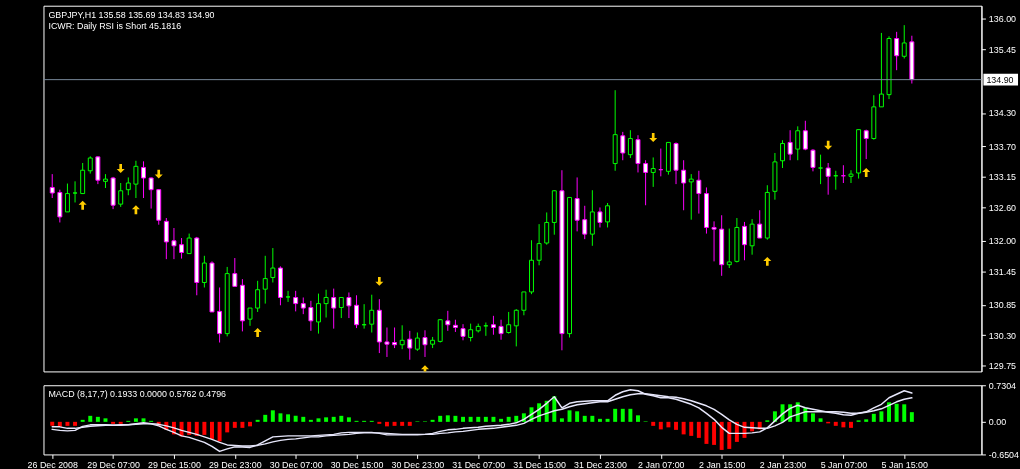 The width and height of the screenshot is (1020, 469). What do you see at coordinates (997, 422) in the screenshot?
I see `y-tick-label: 0.00` at bounding box center [997, 422].